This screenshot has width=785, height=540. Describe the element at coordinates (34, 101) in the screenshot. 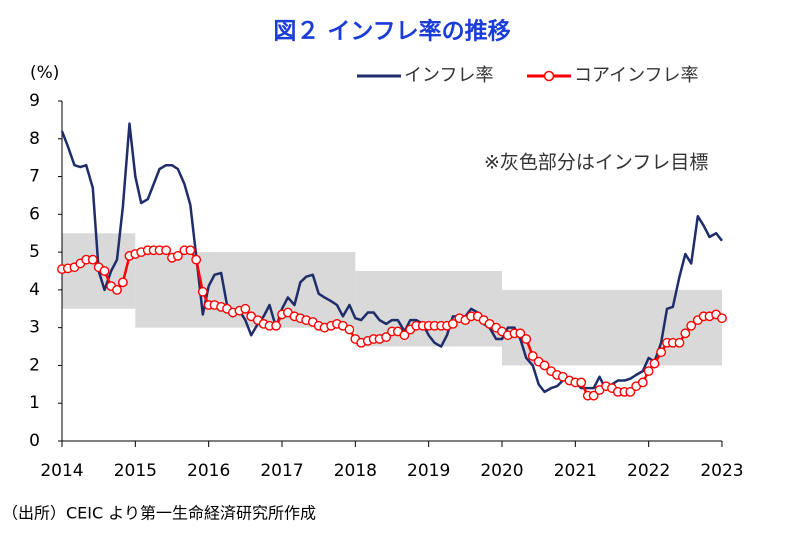

I see `y-tick-label: 9` at that location.